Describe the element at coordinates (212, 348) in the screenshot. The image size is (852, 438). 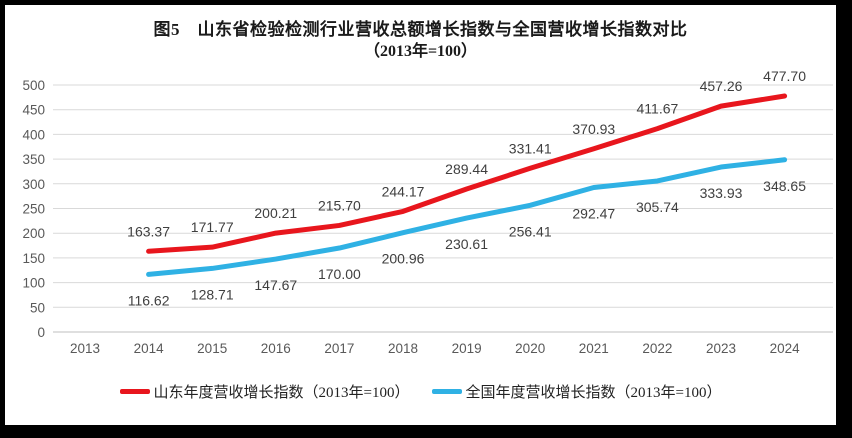
I see `x-tick-label: 2015` at that location.